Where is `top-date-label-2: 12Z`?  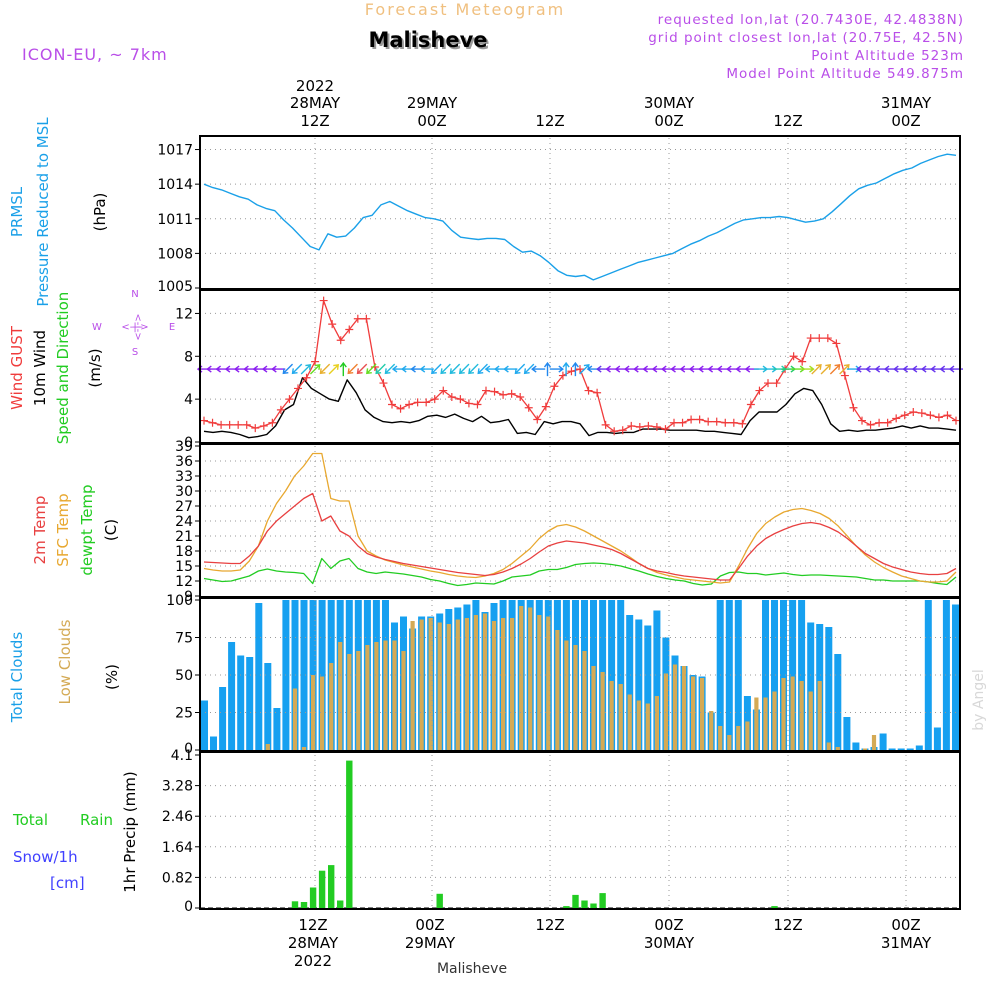
top-date-label-2: 12Z is located at coordinates (549, 121).